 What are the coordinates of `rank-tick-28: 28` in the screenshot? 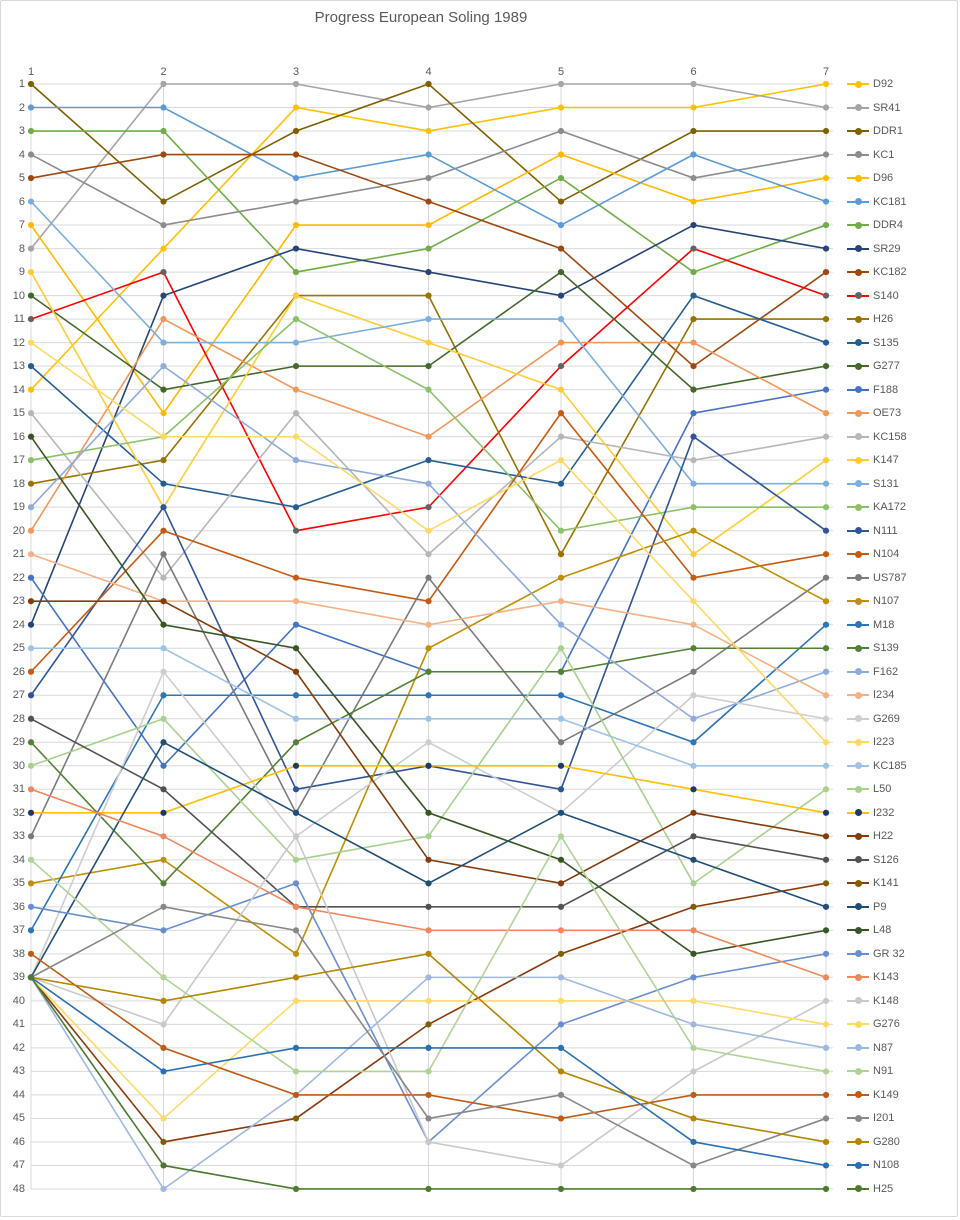 It's located at (18, 718).